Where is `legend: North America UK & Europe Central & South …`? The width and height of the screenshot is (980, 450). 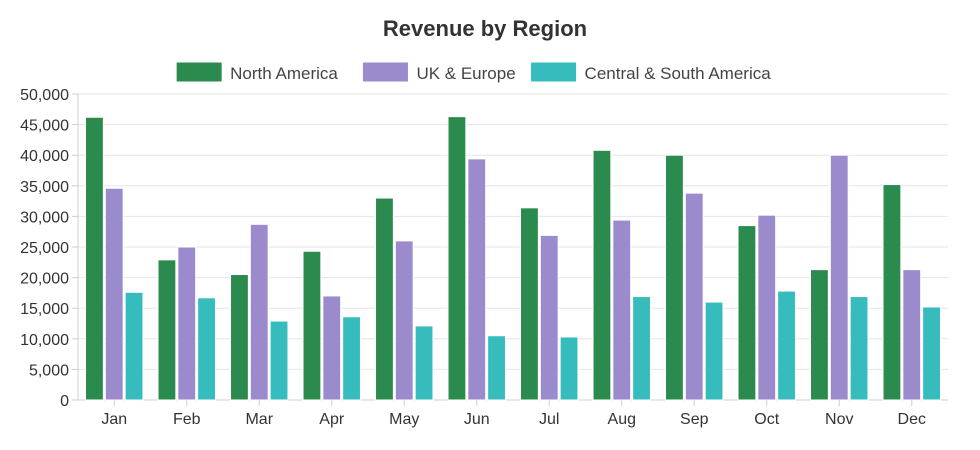 legend: North America UK & Europe Central & South … is located at coordinates (473, 72).